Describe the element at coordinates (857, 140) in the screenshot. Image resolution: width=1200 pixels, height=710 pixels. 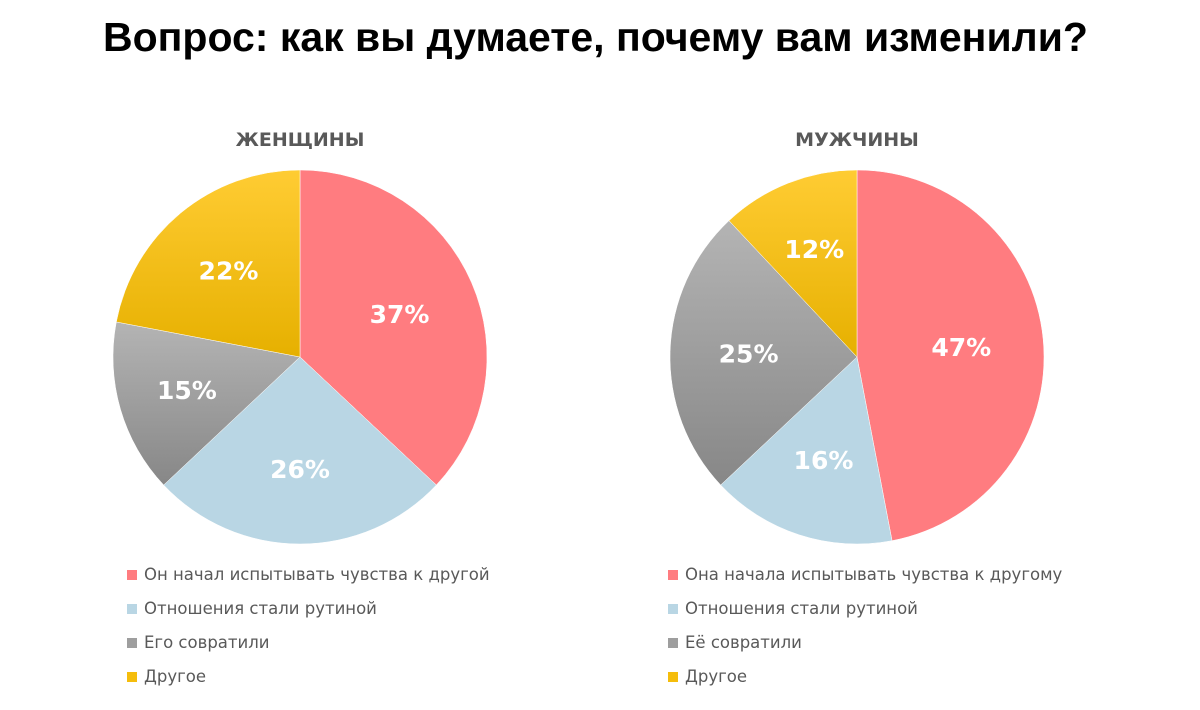
I see `chart-title: МУЖЧИНЫ` at that location.